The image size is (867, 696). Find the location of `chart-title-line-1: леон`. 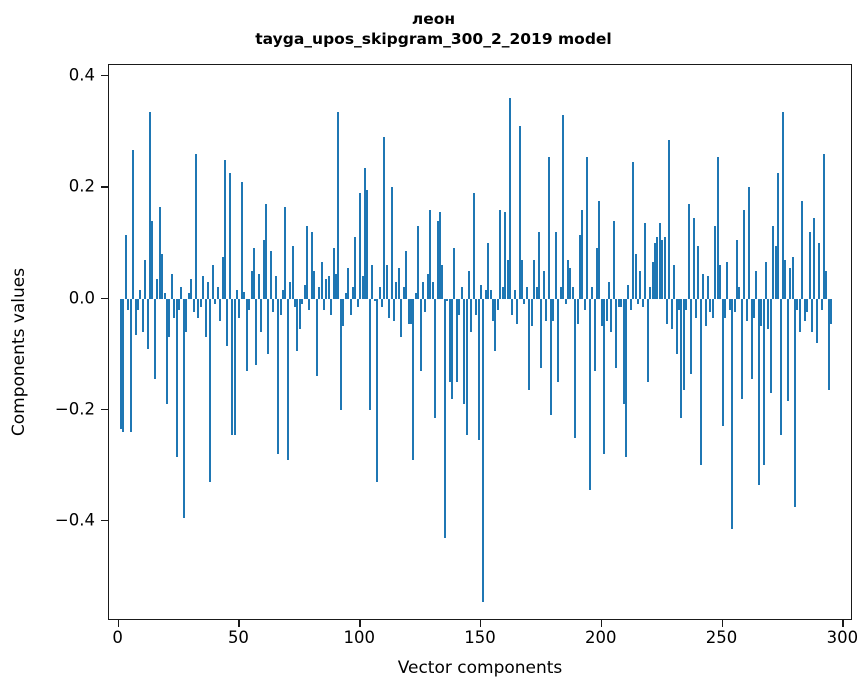

chart-title-line-1: леон is located at coordinates (433, 19).